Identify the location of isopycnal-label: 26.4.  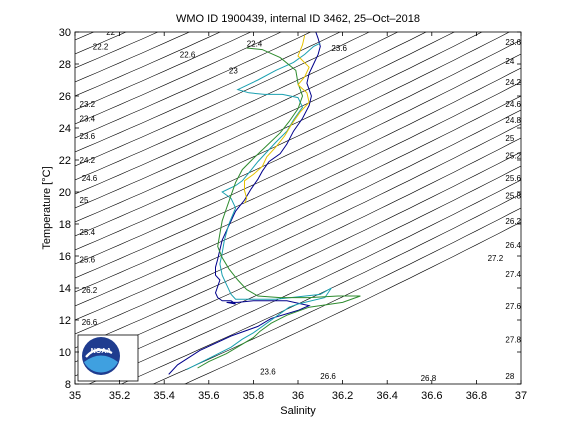
(513, 245).